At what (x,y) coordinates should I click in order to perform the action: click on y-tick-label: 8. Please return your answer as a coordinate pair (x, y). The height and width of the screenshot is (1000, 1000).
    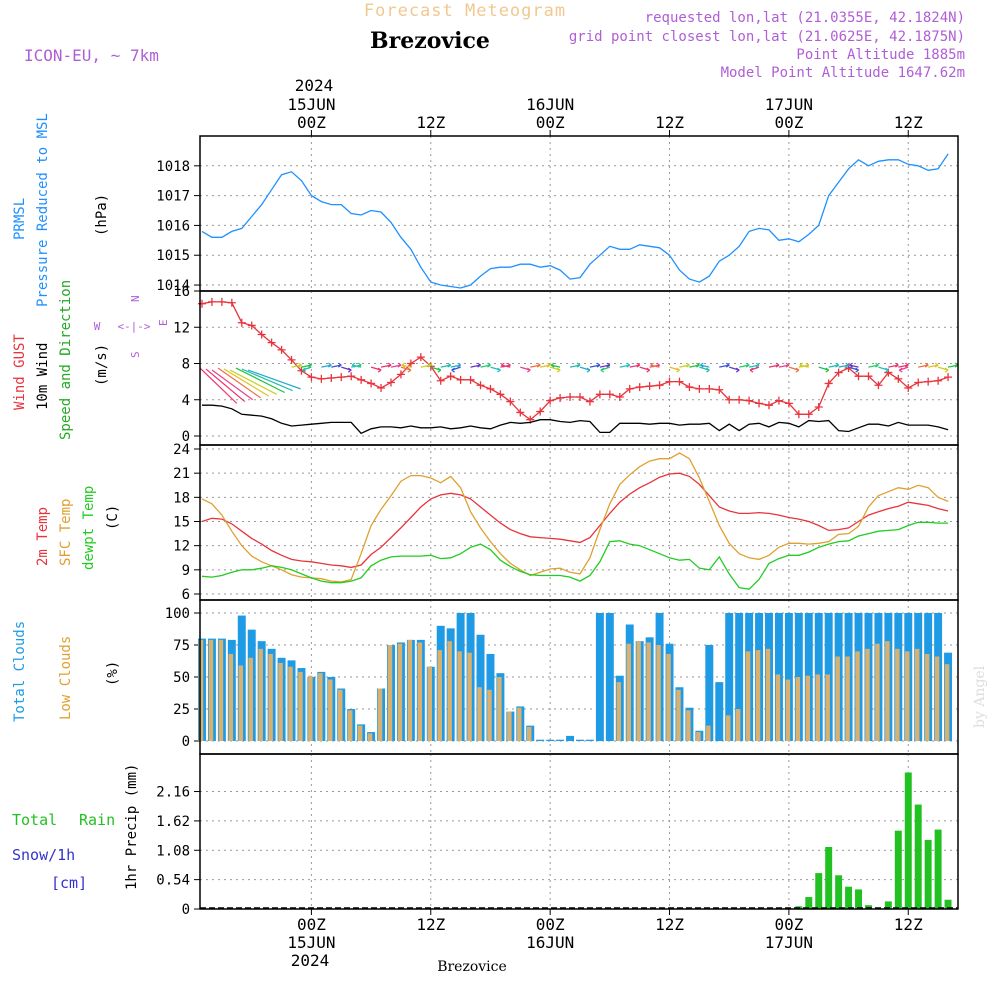
    Looking at the image, I should click on (186, 365).